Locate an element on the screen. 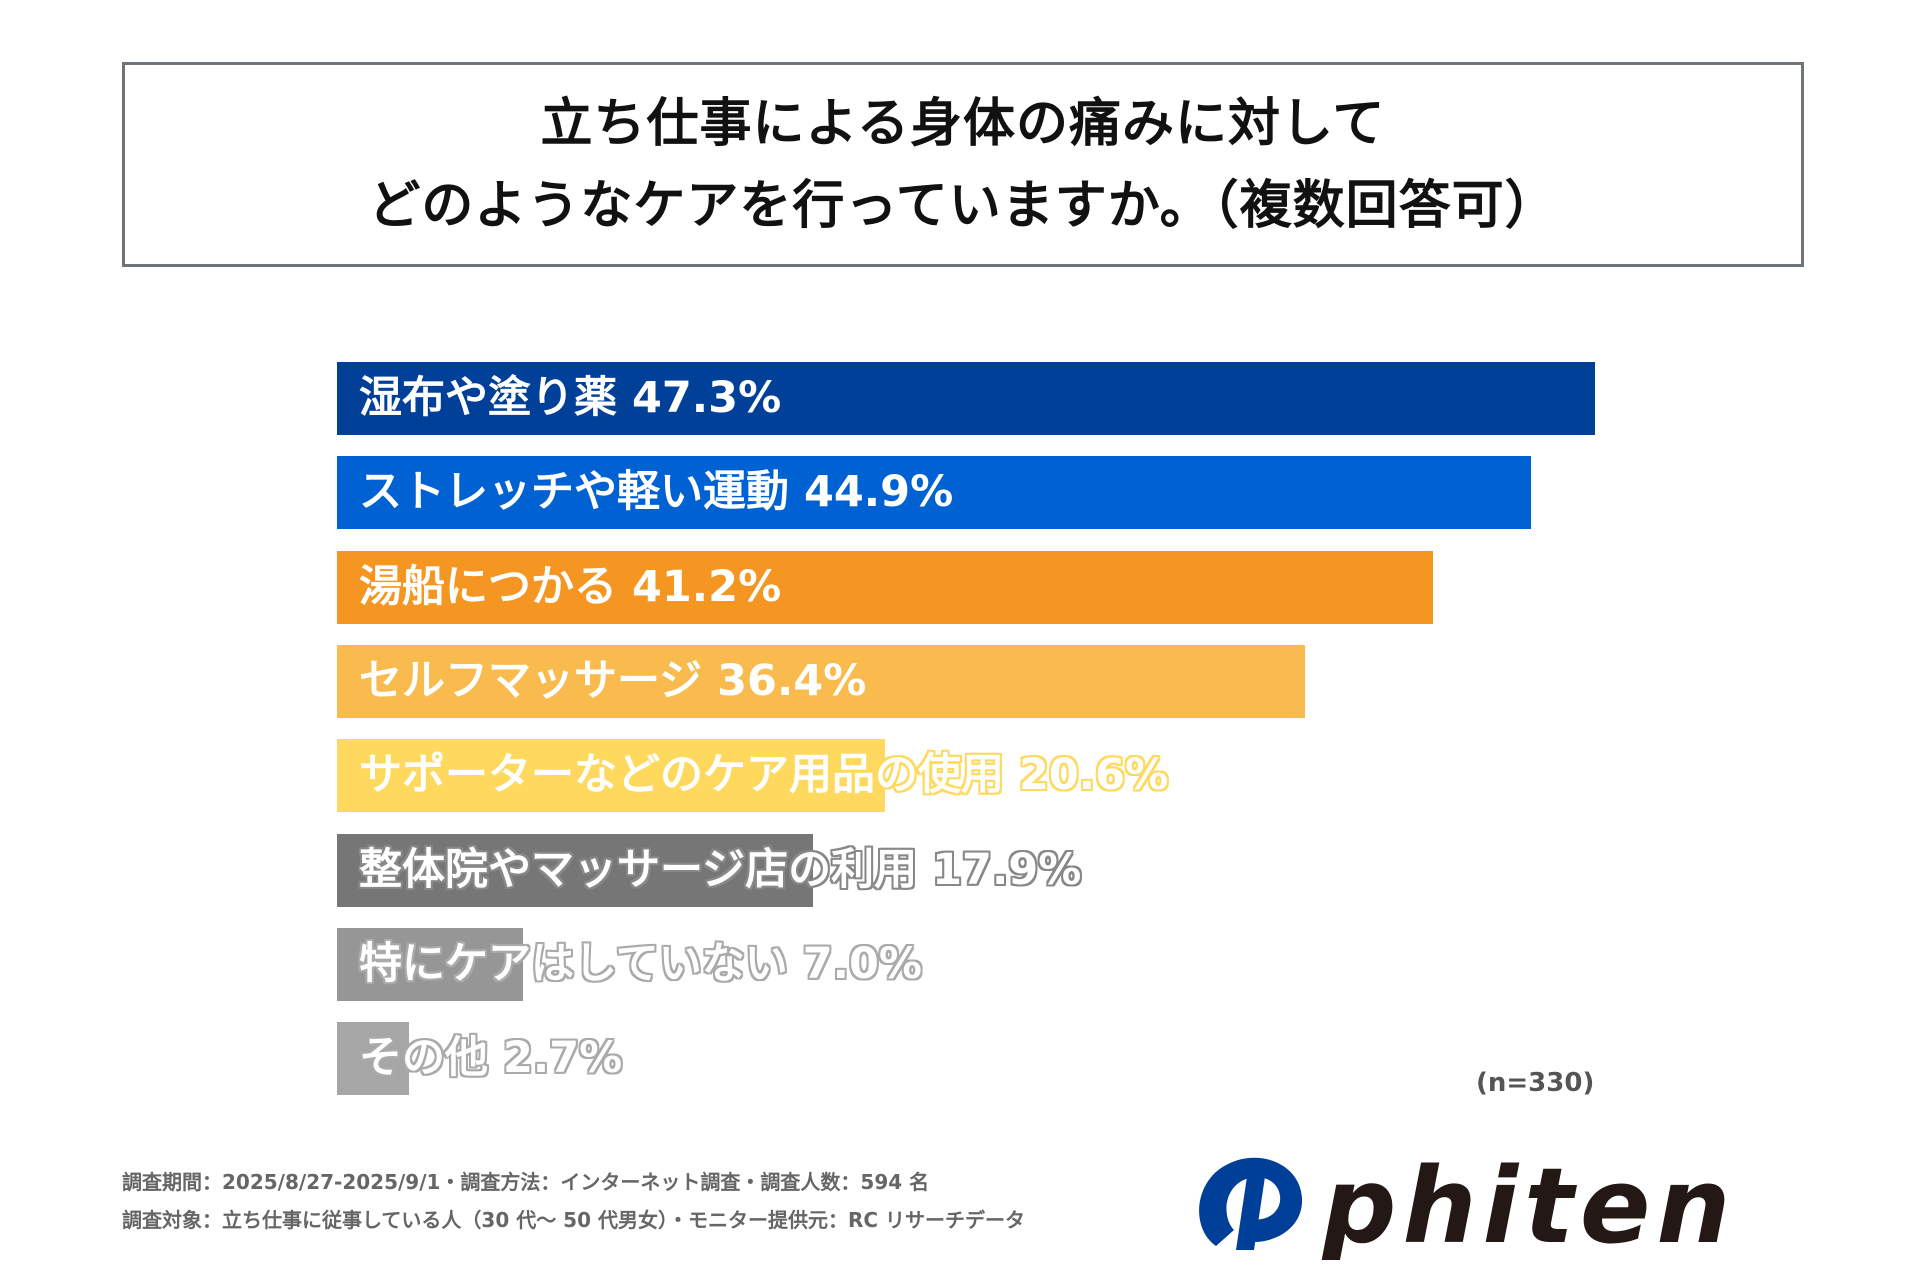 The image size is (1920, 1280). category-label: その他 is located at coordinates (423, 1058).